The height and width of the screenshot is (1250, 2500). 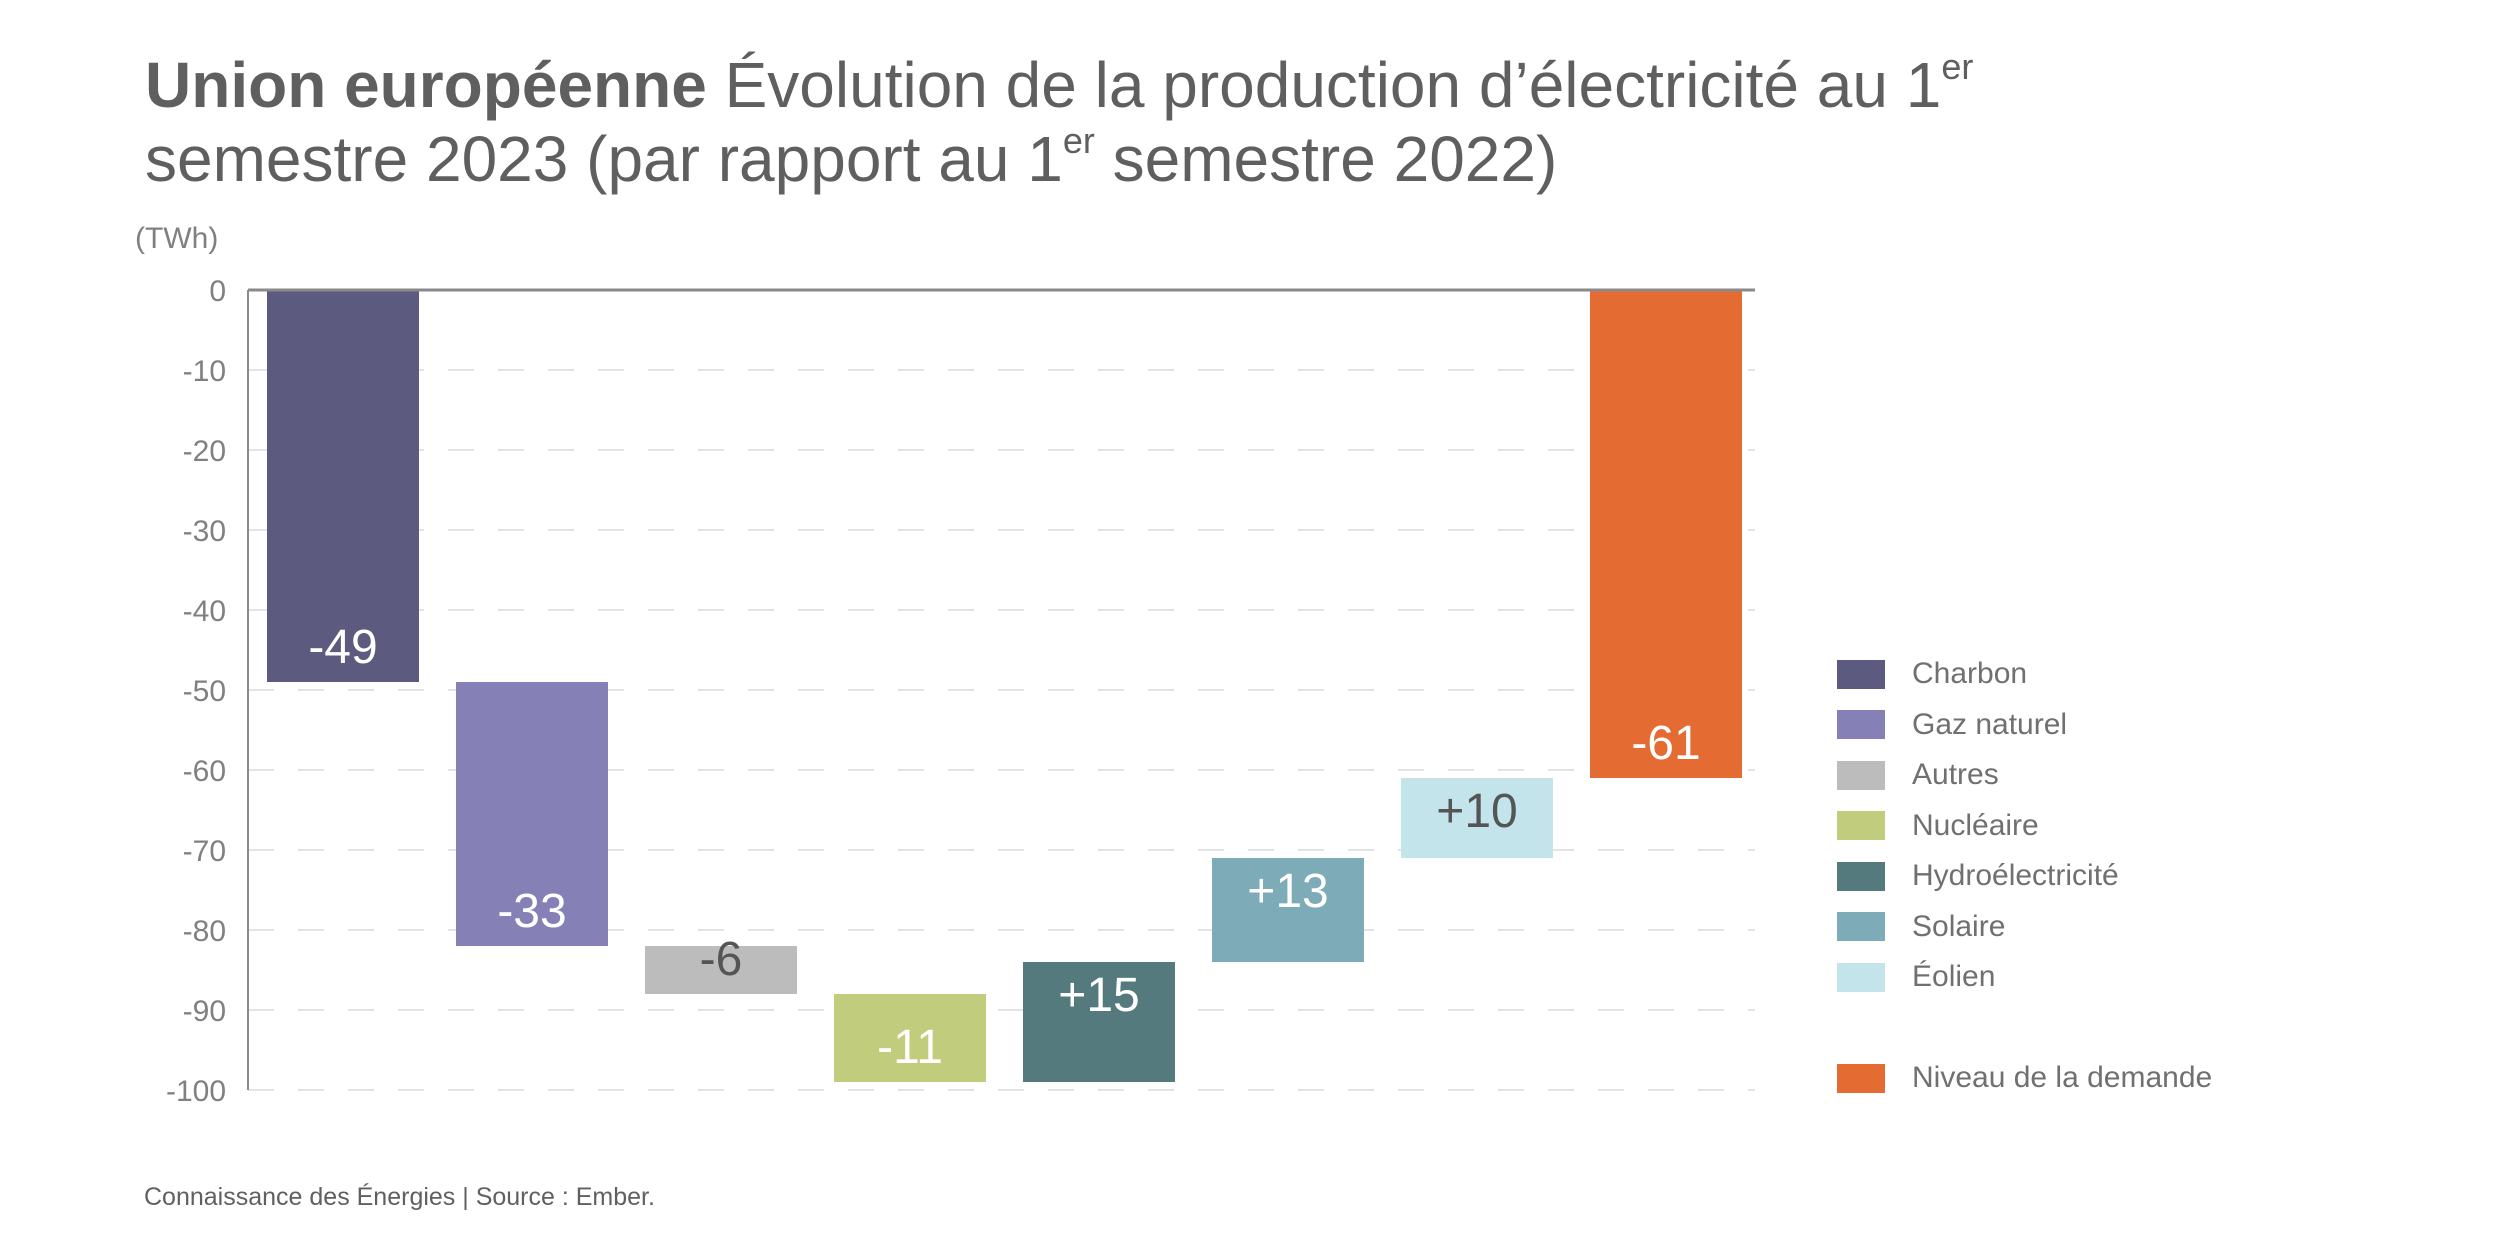 What do you see at coordinates (1665, 743) in the screenshot?
I see `data-label: -61` at bounding box center [1665, 743].